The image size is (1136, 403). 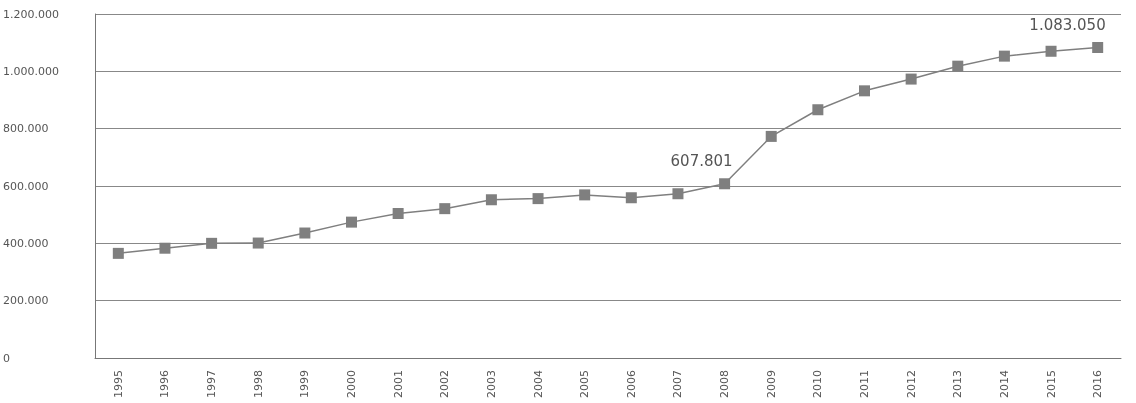 I want to click on x-tick-label: 2015, so click(x=1051, y=384).